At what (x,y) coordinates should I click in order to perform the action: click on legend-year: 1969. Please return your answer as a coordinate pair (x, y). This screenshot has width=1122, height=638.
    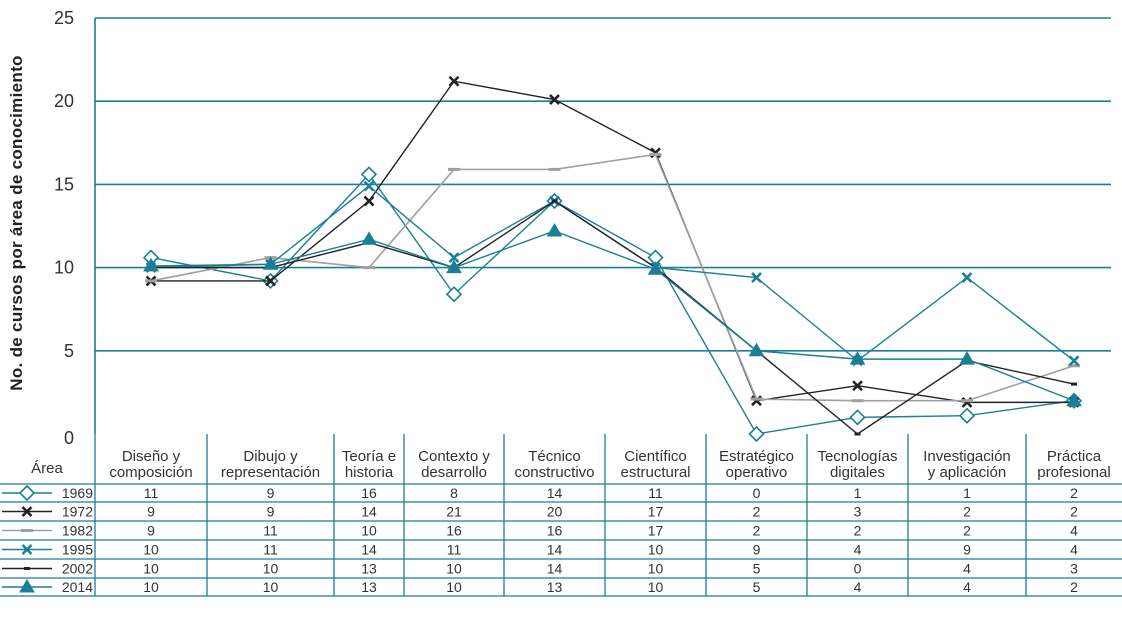
    Looking at the image, I should click on (77, 493).